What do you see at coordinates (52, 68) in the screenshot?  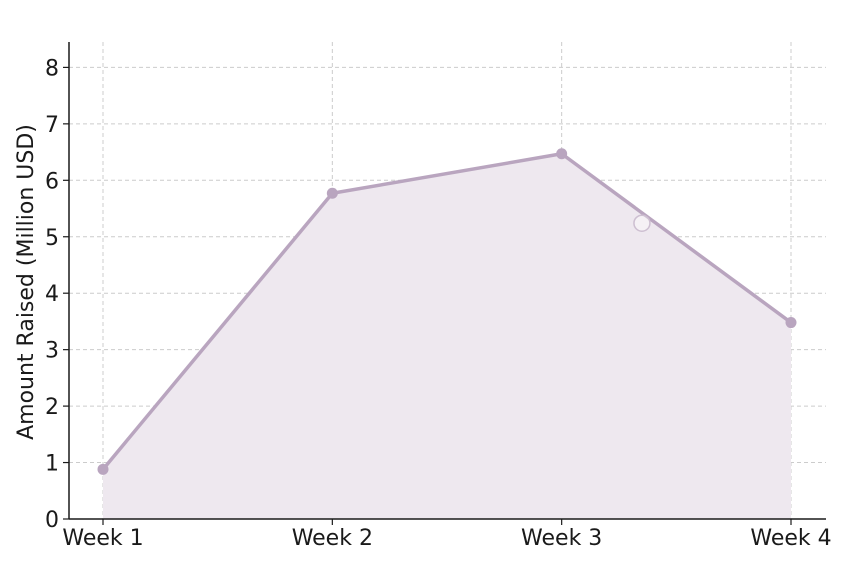 I see `y-tick-label: 8` at bounding box center [52, 68].